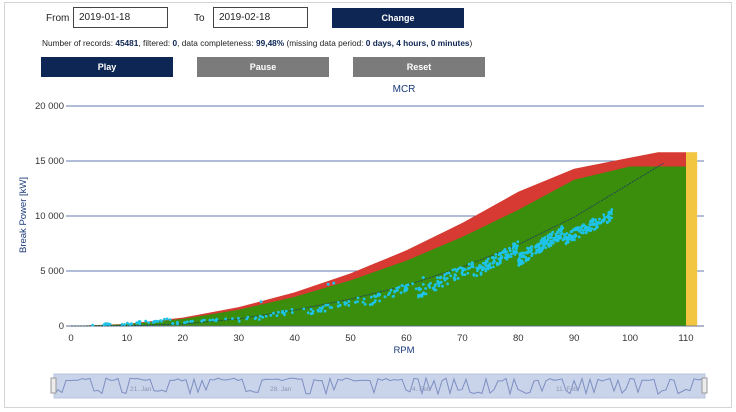 The height and width of the screenshot is (412, 736). Describe the element at coordinates (70, 338) in the screenshot. I see `x-tick-label: 0` at that location.